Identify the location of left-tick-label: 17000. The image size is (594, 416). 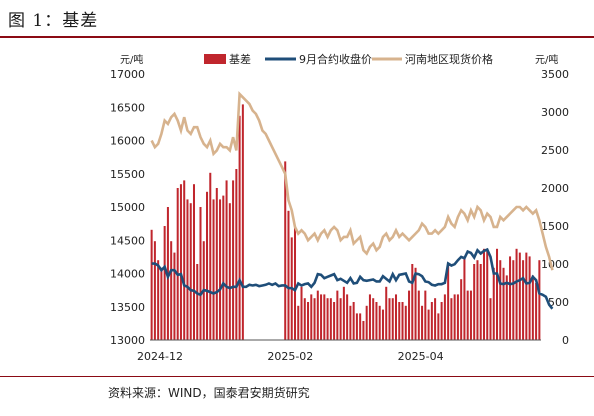
(127, 74).